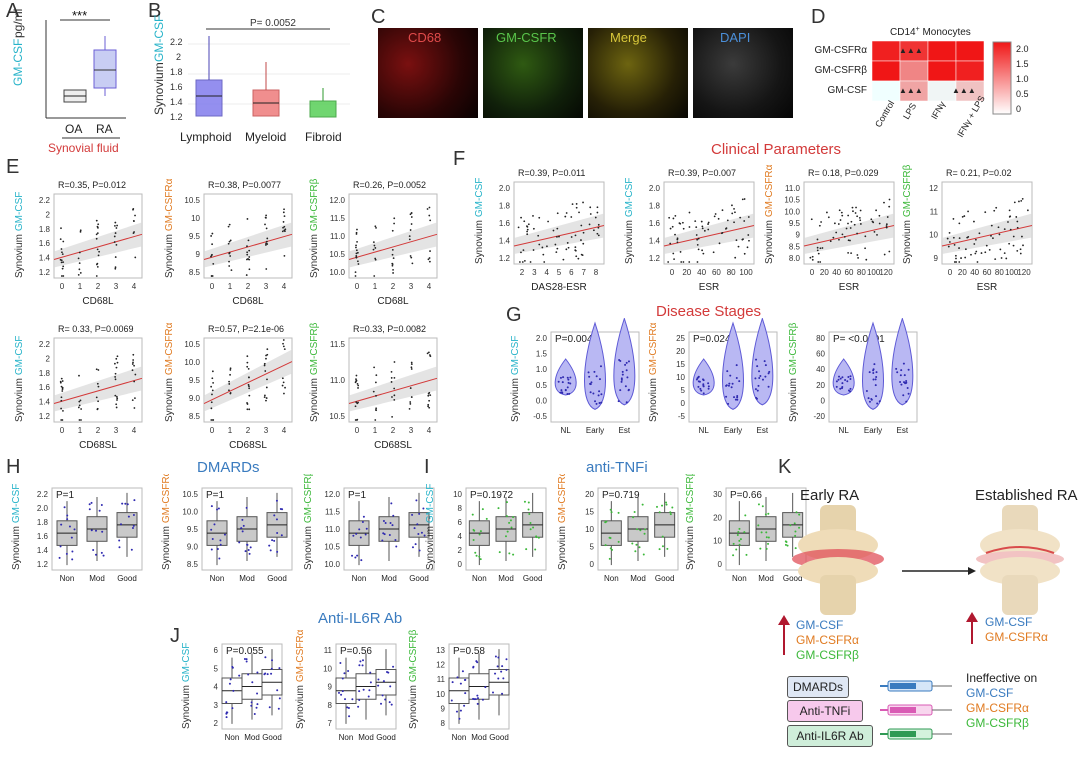 Image resolution: width=1080 pixels, height=757 pixels. What do you see at coordinates (45, 416) in the screenshot?
I see `scatter-ytick: 1.2` at bounding box center [45, 416].